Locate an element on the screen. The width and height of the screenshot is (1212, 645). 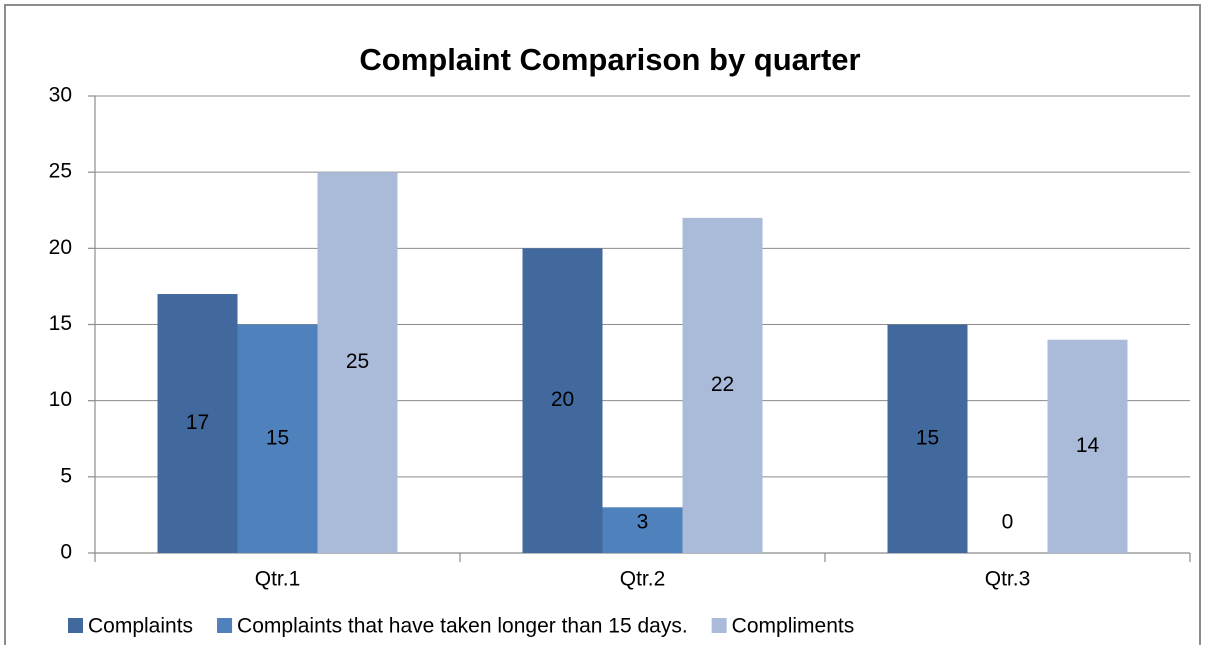
legend-label: Complaints is located at coordinates (140, 626).